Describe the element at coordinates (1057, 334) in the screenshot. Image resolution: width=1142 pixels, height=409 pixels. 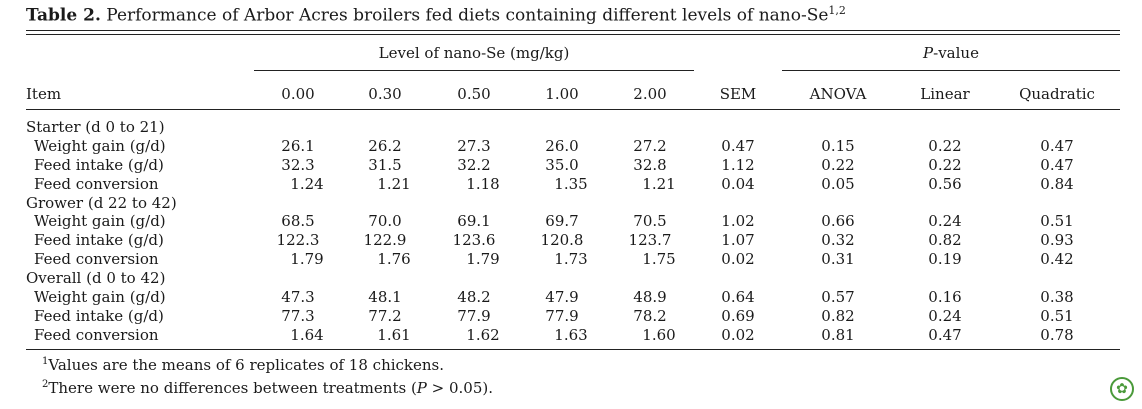
I see `cell-quadratic: 0.78` at that location.